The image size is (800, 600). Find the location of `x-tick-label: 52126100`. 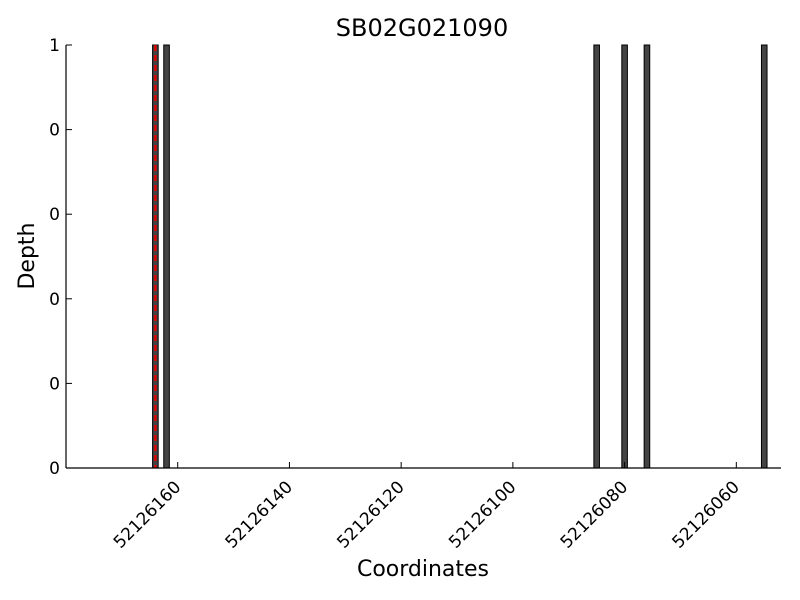

x-tick-label: 52126100 is located at coordinates (482, 514).